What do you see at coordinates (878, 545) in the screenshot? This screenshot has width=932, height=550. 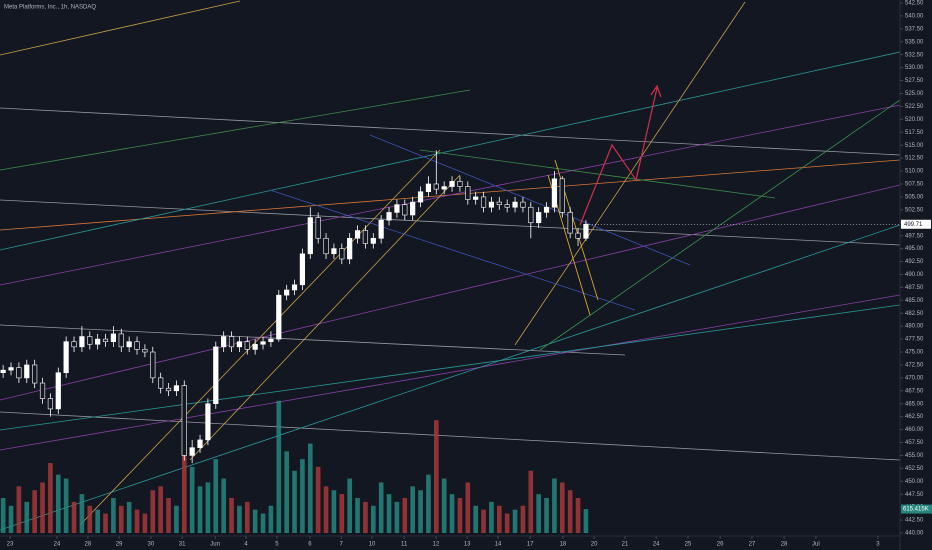 I see `x-tick-label: 3` at bounding box center [878, 545].